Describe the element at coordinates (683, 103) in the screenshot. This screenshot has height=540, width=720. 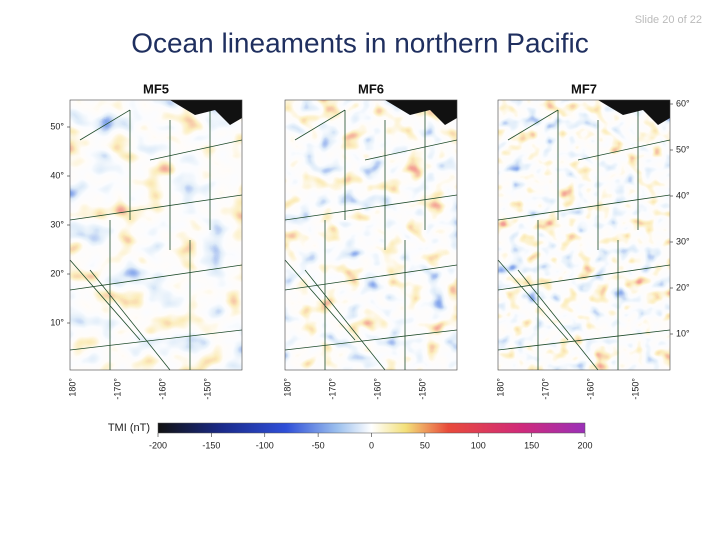
I see `lat-label: 60°` at that location.